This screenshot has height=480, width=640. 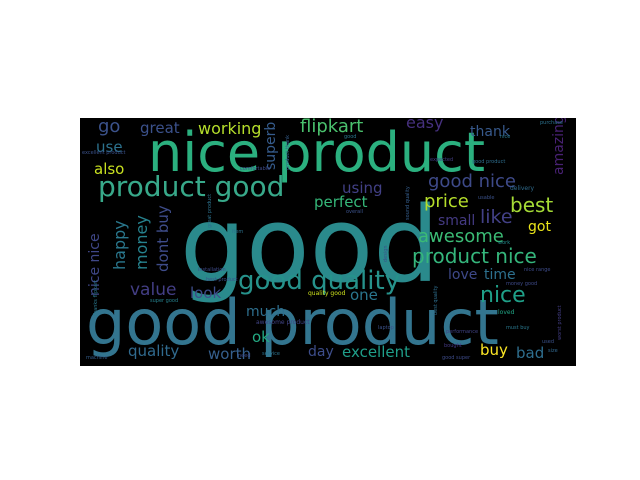 I want to click on cloud-word: bad, so click(x=530, y=353).